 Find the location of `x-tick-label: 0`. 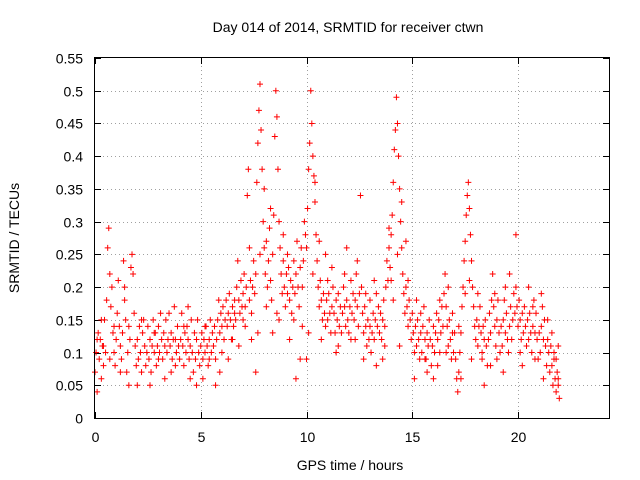

x-tick-label: 0 is located at coordinates (96, 437).